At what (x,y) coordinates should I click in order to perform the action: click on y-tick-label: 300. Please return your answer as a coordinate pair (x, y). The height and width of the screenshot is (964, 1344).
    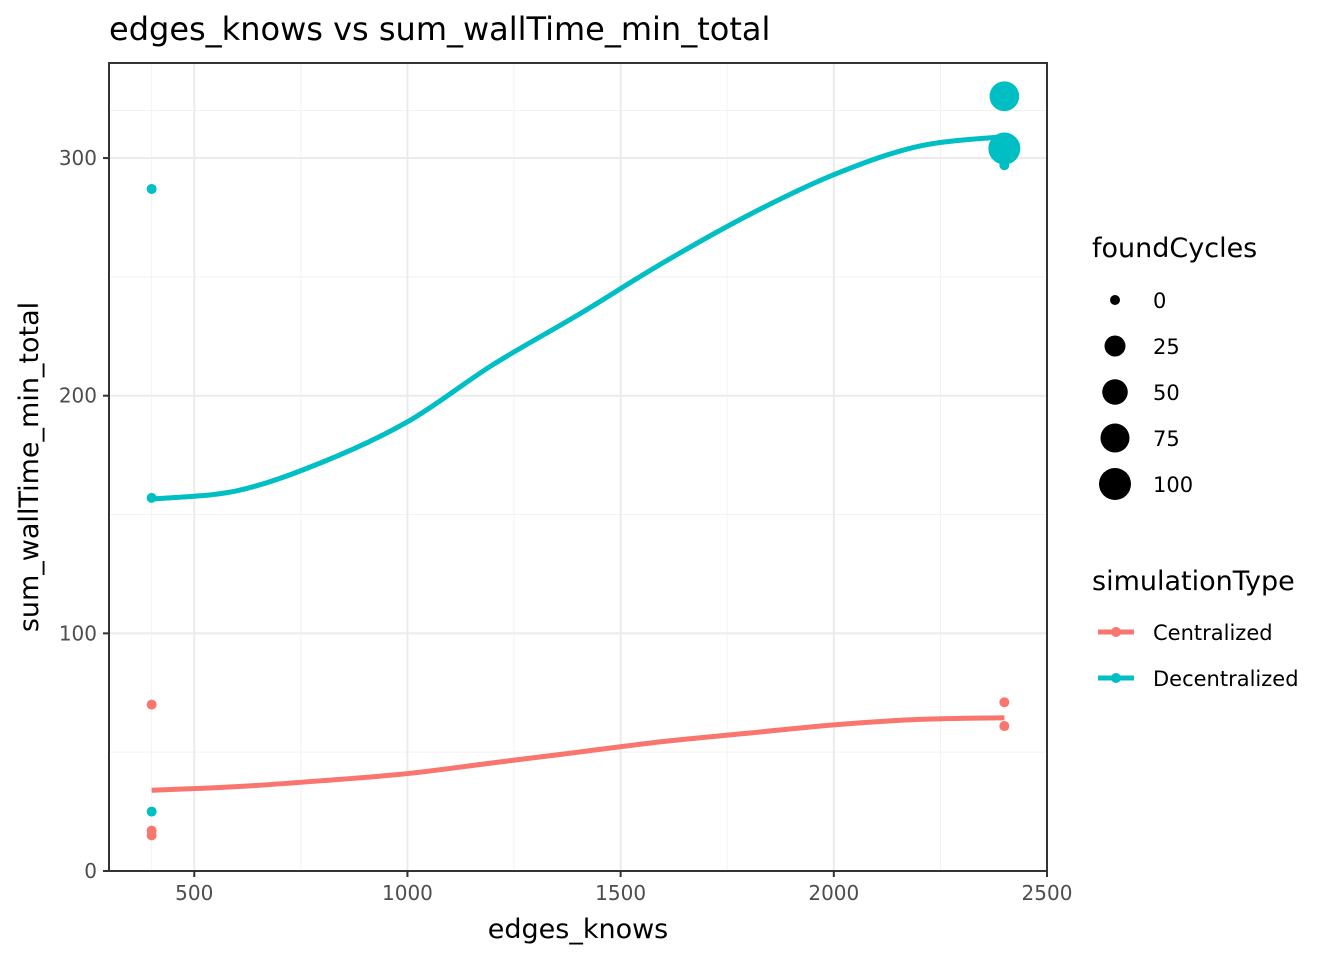
    Looking at the image, I should click on (78, 158).